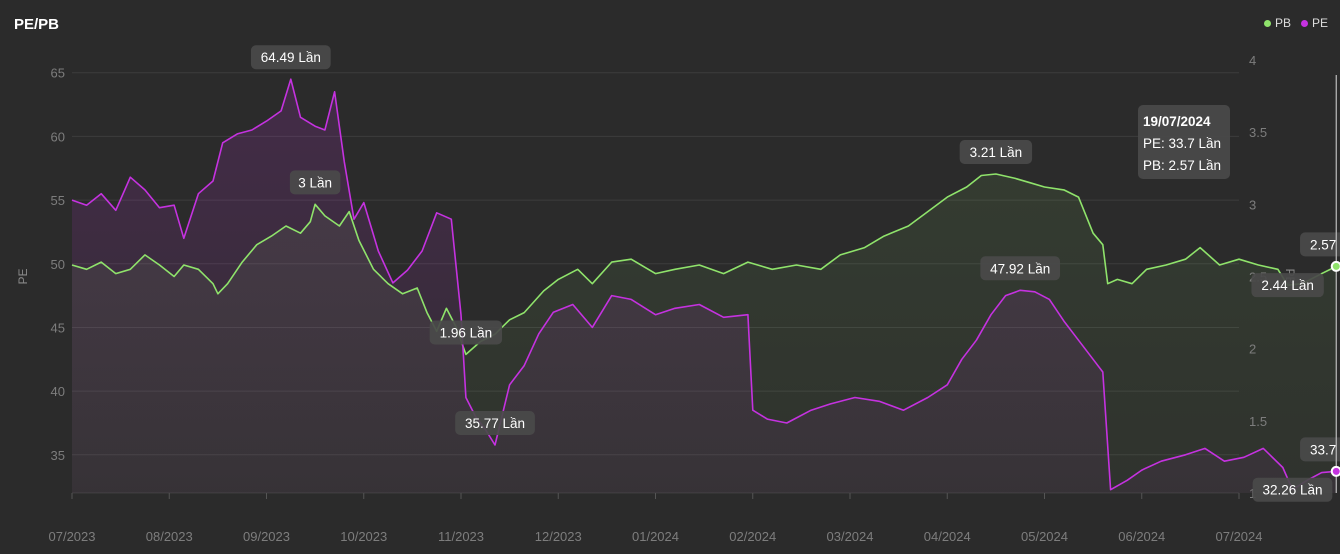 The height and width of the screenshot is (554, 1340). What do you see at coordinates (1177, 121) in the screenshot?
I see `tooltip-date: 19/07/2024` at bounding box center [1177, 121].